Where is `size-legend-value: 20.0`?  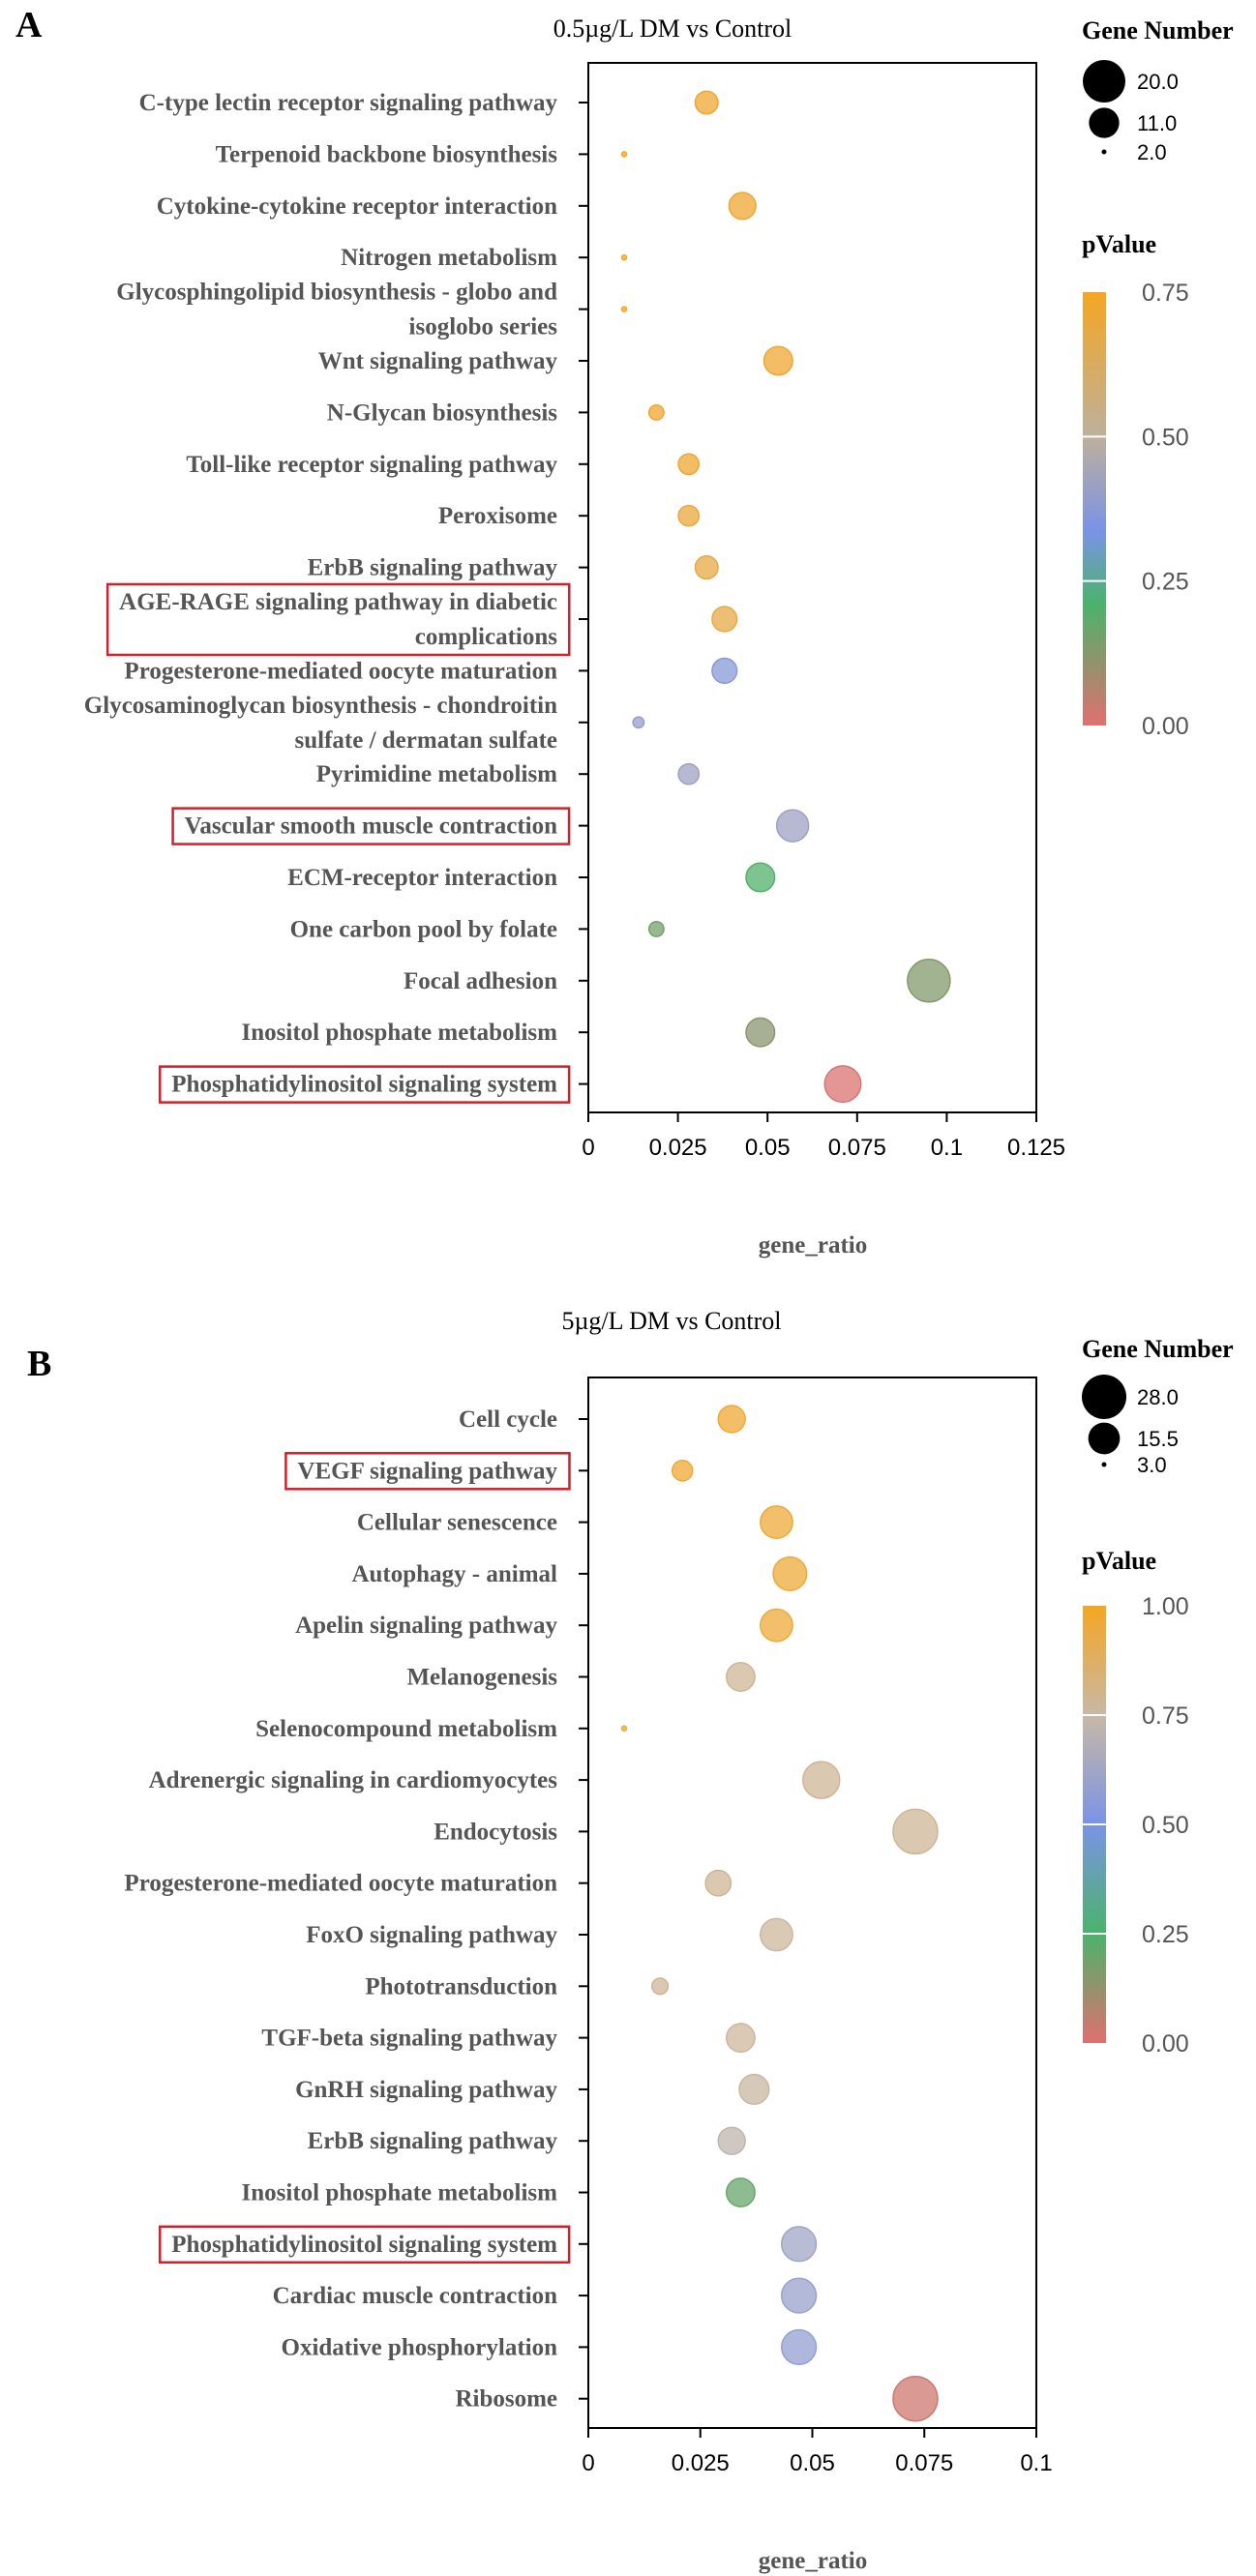 size-legend-value: 20.0 is located at coordinates (1158, 82).